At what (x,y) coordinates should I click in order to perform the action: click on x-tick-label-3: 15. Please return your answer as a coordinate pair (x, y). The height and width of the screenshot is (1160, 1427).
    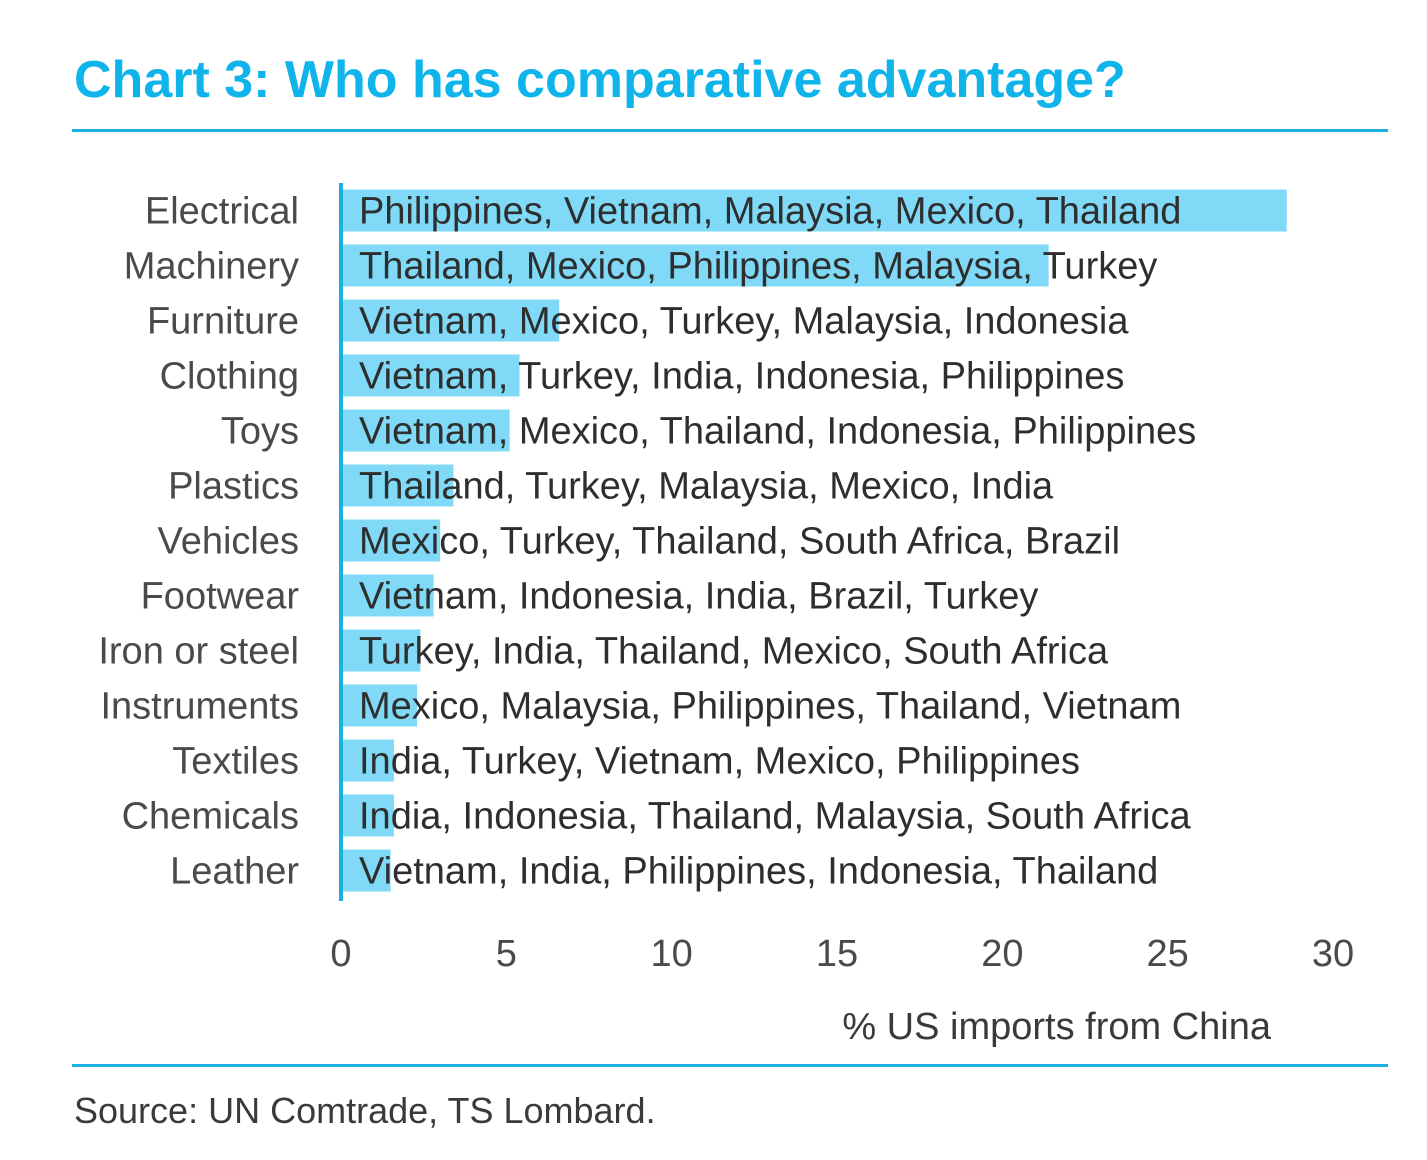
    Looking at the image, I should click on (837, 954).